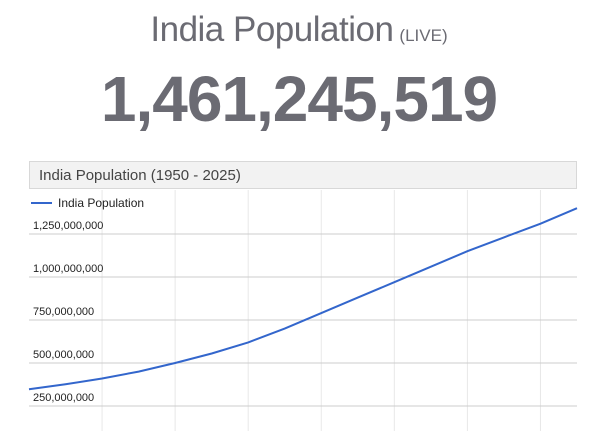 The width and height of the screenshot is (598, 431). What do you see at coordinates (299, 99) in the screenshot?
I see `live-population-counter: 1,461,245,519` at bounding box center [299, 99].